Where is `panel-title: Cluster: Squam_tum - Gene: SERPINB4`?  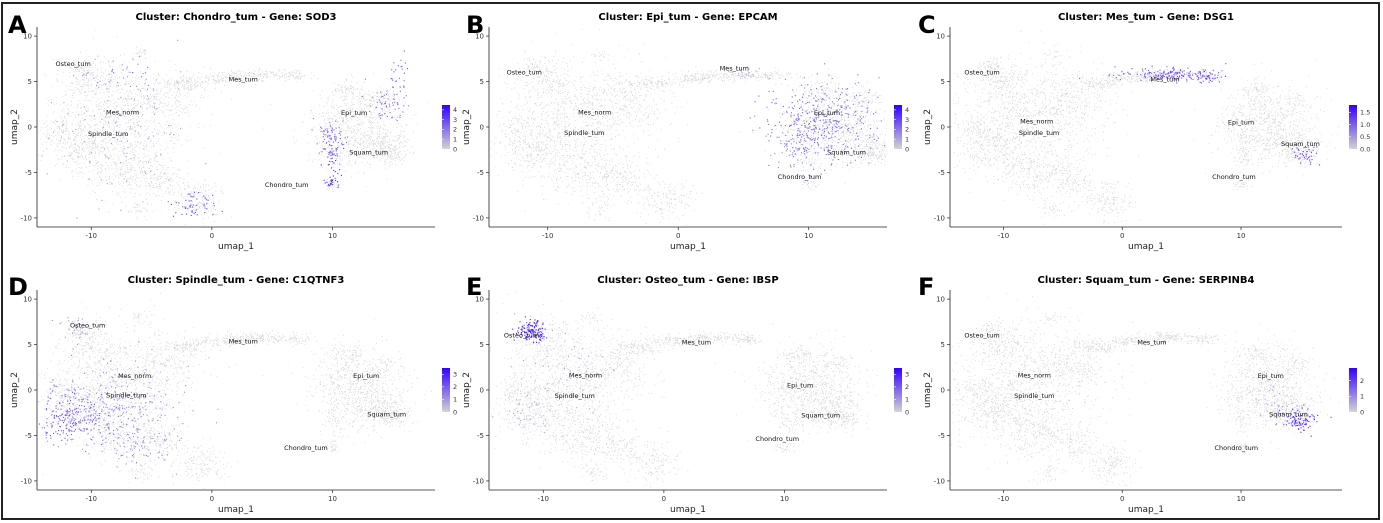 panel-title: Cluster: Squam_tum - Gene: SERPINB4 is located at coordinates (1146, 280).